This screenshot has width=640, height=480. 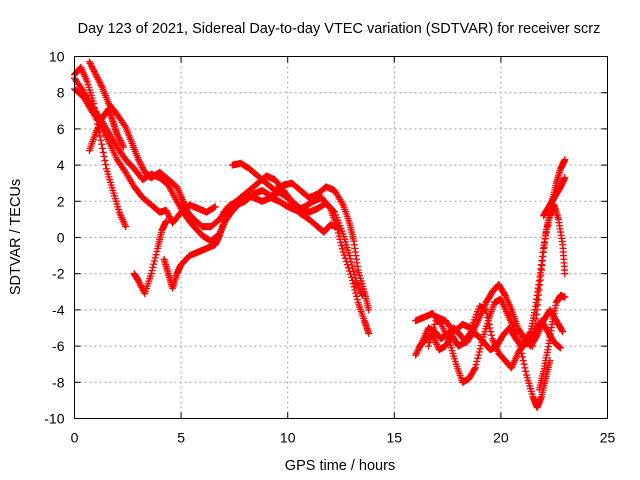 I want to click on x-tick-label: 25, so click(x=608, y=438).